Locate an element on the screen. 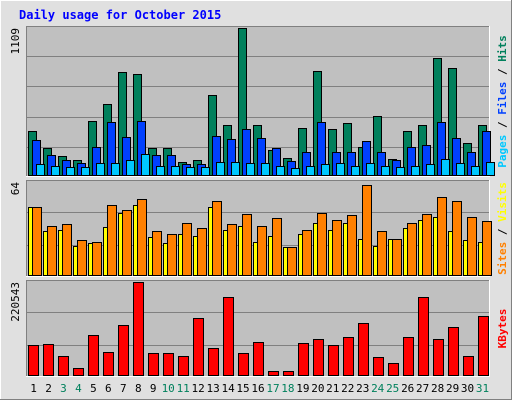 Image resolution: width=512 pixels, height=405 pixels. chart-title: Daily usage for October 2015 is located at coordinates (120, 15).